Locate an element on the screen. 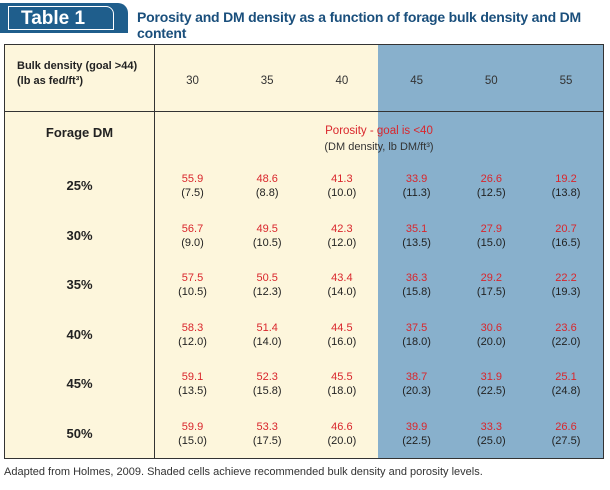 This screenshot has height=490, width=610. table-cell: 33.3 (25.0) is located at coordinates (491, 434).